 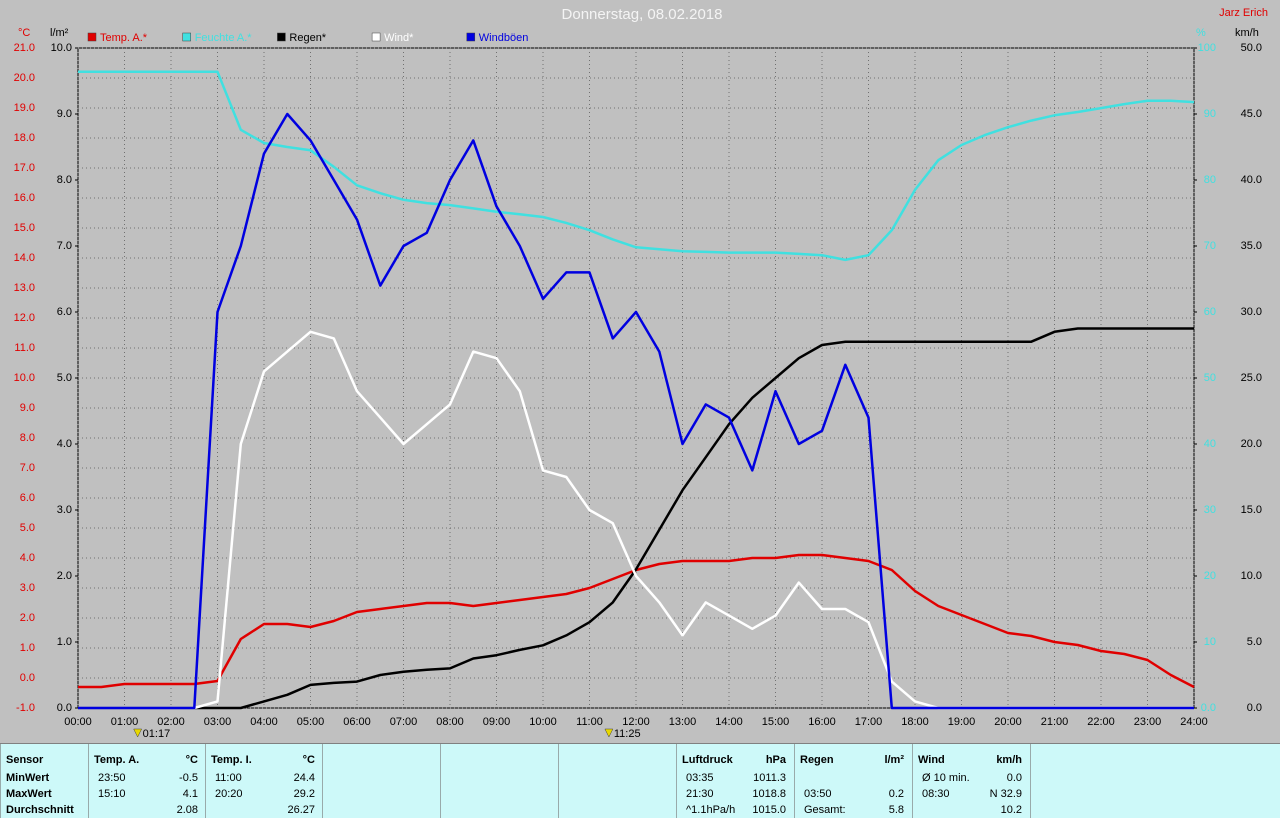 What do you see at coordinates (775, 760) in the screenshot?
I see `unit: hPa` at bounding box center [775, 760].